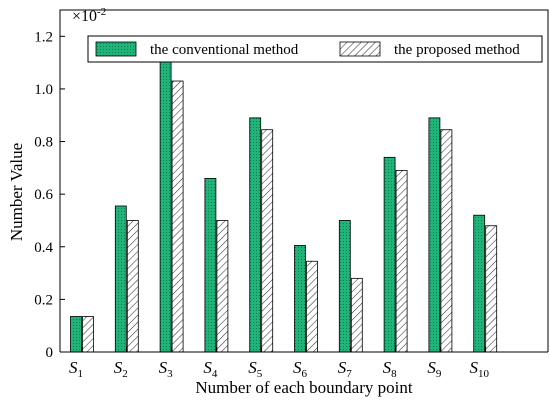  I want to click on bar-conventional-s8, so click(389, 254).